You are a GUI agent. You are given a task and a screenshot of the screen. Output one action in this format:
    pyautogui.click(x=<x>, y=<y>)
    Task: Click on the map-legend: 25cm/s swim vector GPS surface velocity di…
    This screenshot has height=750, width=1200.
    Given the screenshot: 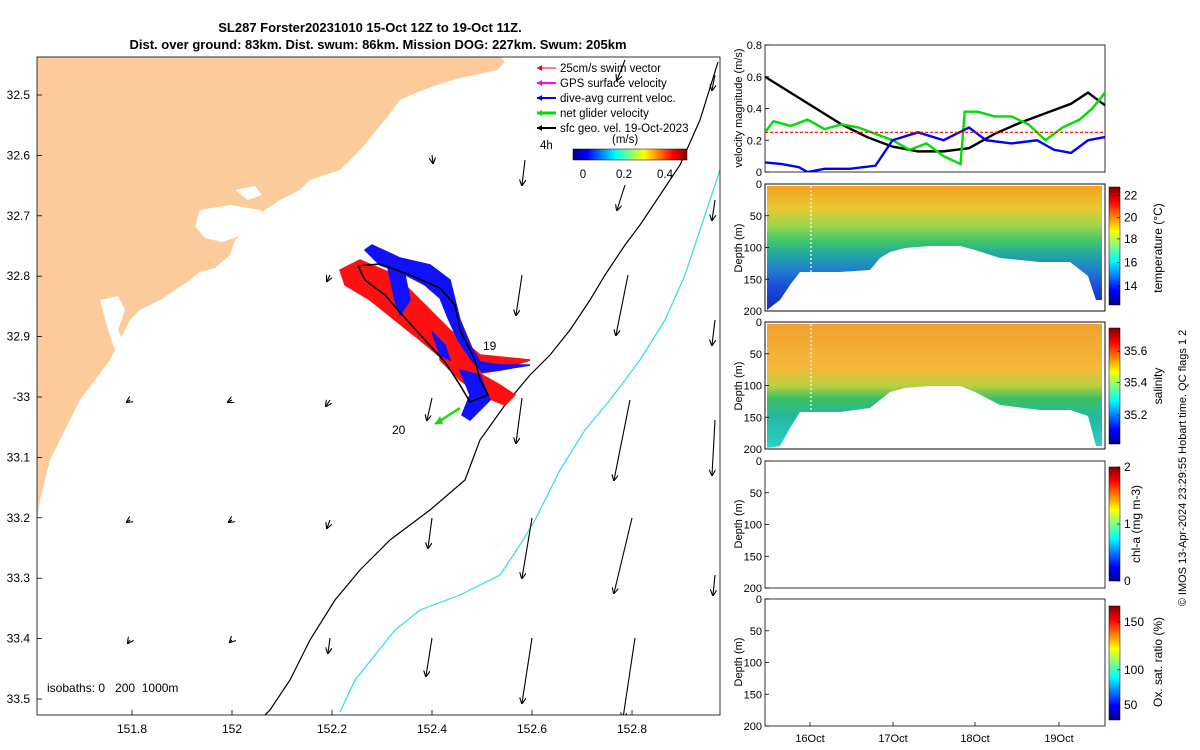 What is the action you would take?
    pyautogui.click(x=612, y=122)
    